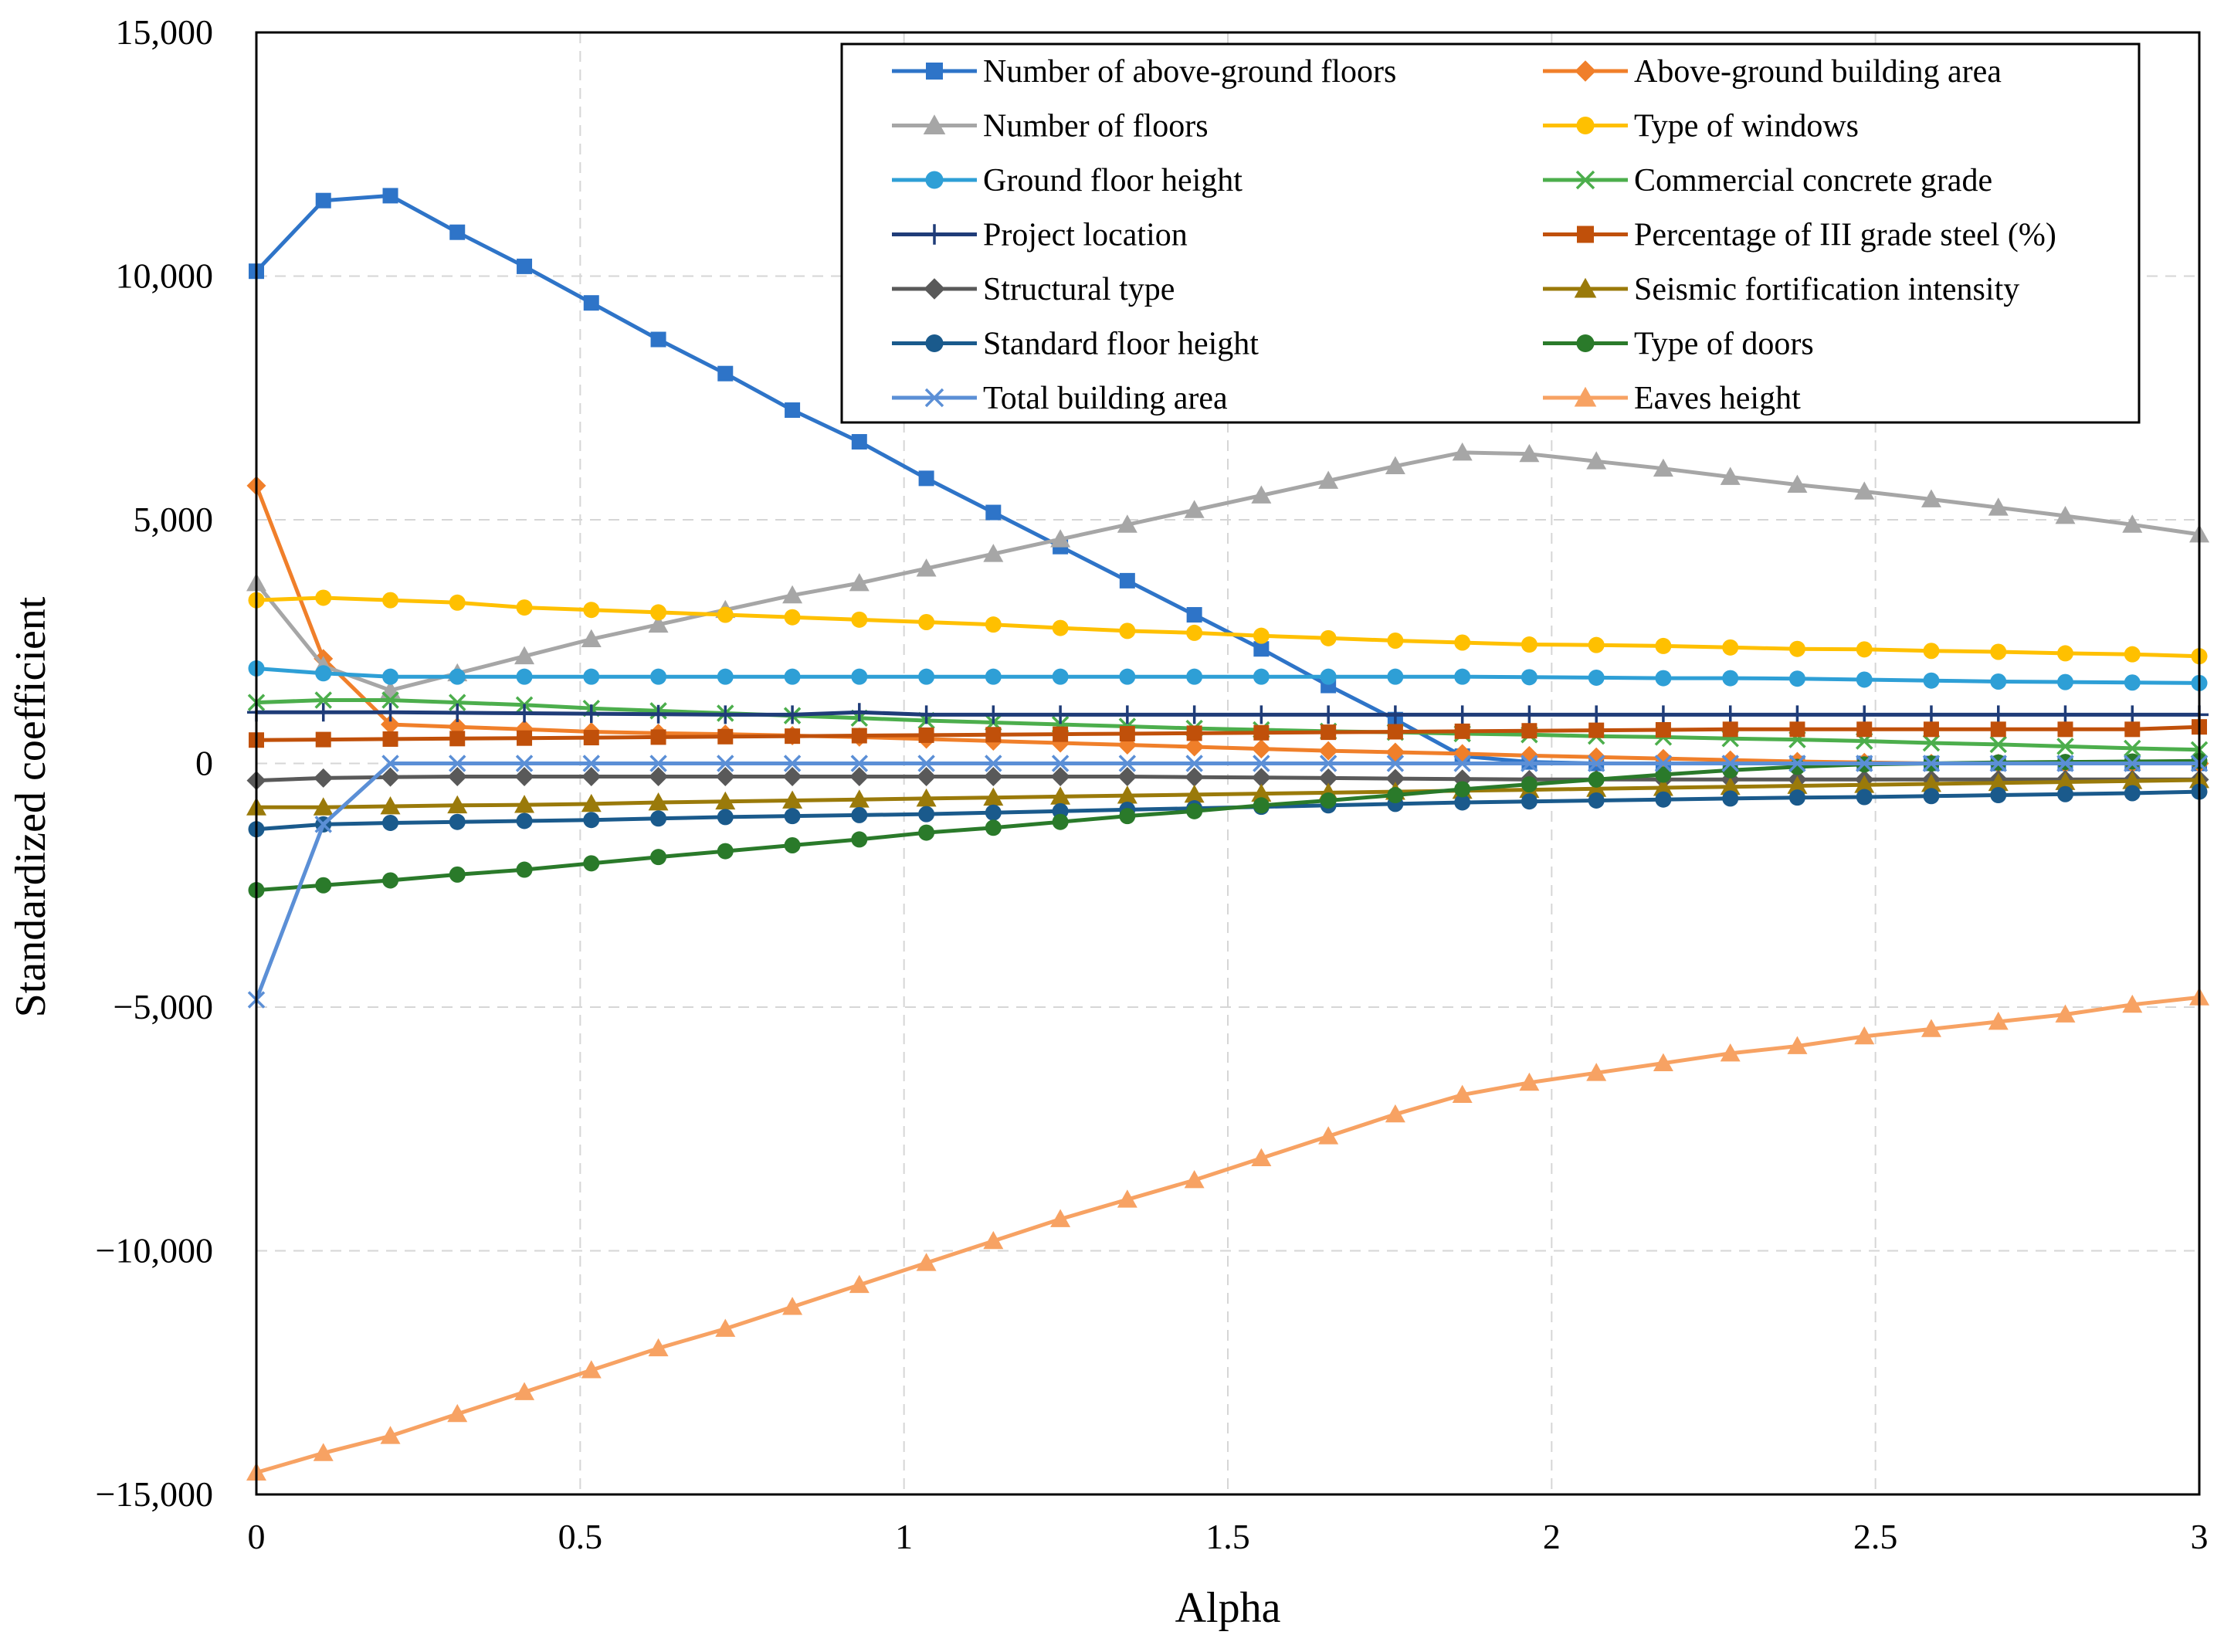  I want to click on legend-label: Standard floor height, so click(1121, 344).